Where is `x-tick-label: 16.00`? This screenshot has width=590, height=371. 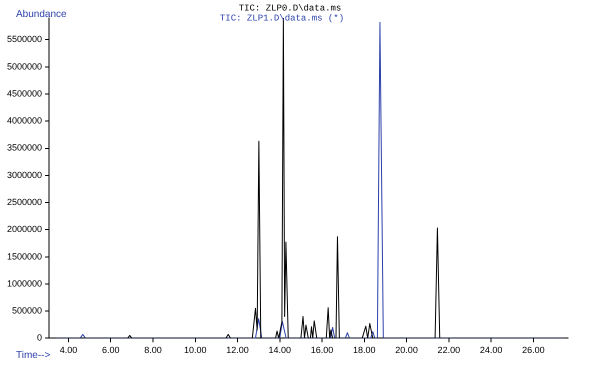 x-tick-label: 16.00 is located at coordinates (322, 350).